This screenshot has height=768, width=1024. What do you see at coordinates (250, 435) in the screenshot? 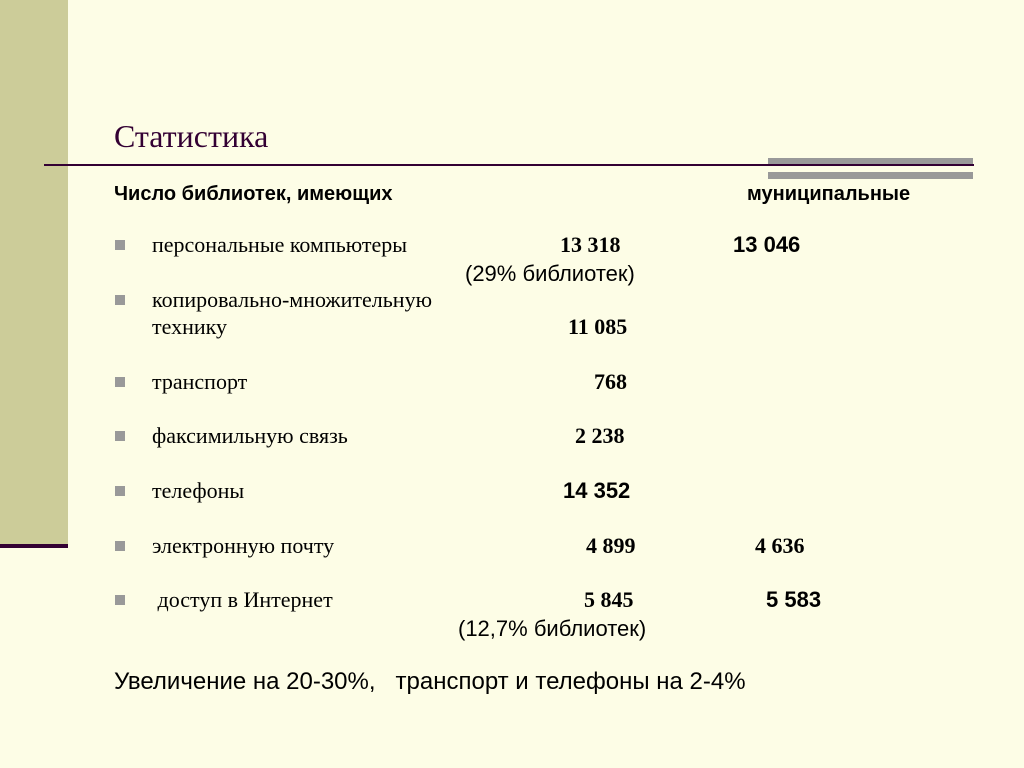
I see `row-label-fax: факсимильную связь` at bounding box center [250, 435].